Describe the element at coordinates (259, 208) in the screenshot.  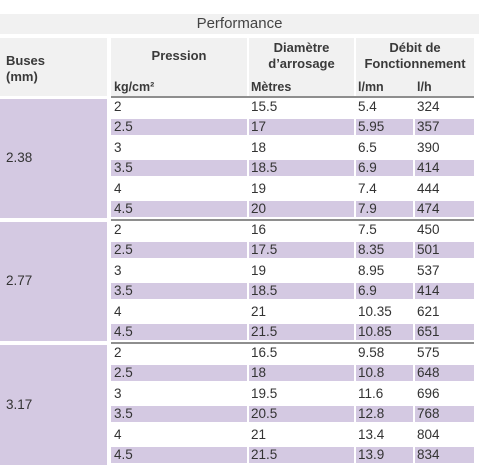
I see `cell-metres: 20` at that location.